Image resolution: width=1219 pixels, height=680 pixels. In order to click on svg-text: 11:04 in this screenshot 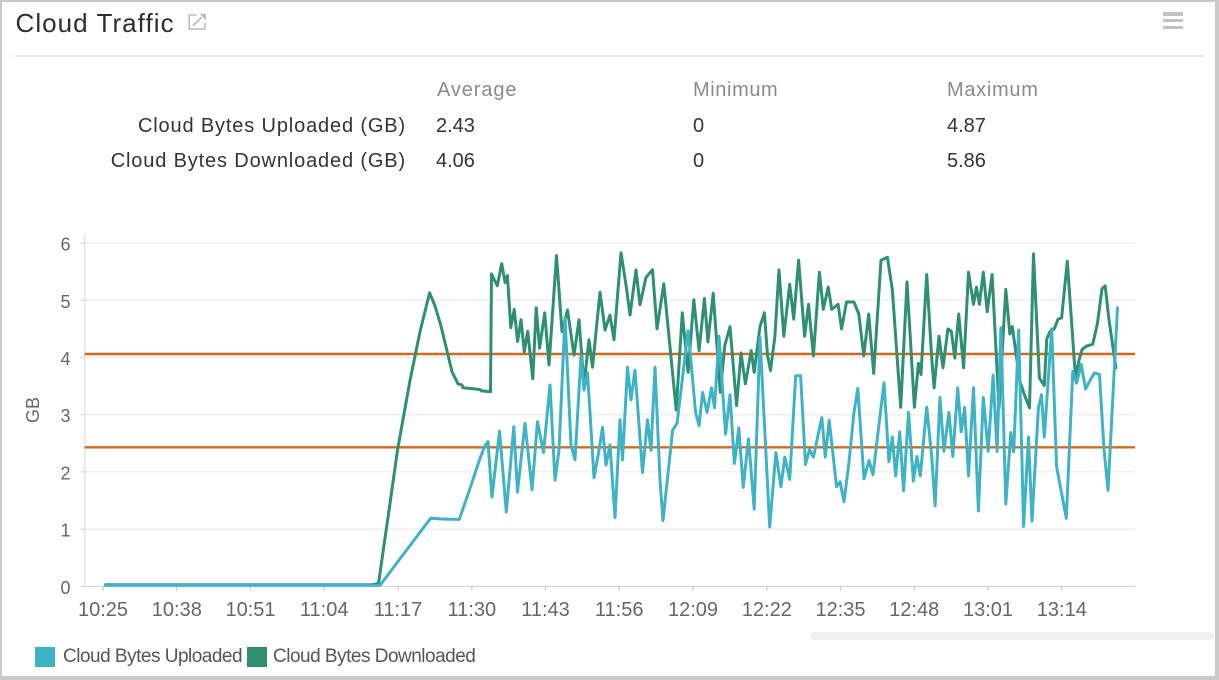, I will do `click(324, 610)`.